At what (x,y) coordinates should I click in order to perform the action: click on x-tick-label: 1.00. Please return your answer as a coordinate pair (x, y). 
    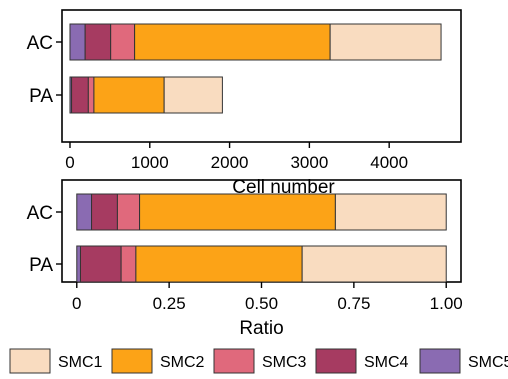
    Looking at the image, I should click on (446, 303).